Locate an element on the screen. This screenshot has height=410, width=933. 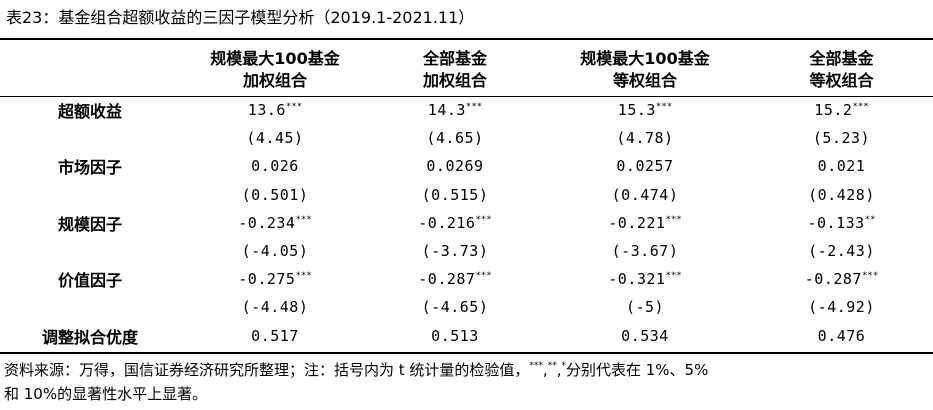
coefficient-cell: 0.0269 is located at coordinates (455, 166).